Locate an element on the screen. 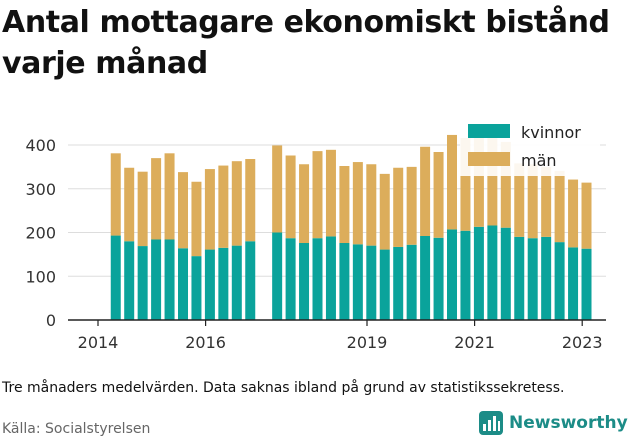 Image resolution: width=631 pixels, height=439 pixels. y-tick-label: 200 is located at coordinates (40, 233).